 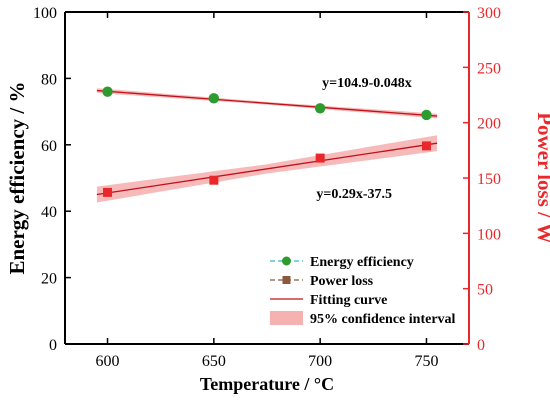 I want to click on fit-equation-label: y=0.29x-37.5, so click(x=354, y=194).